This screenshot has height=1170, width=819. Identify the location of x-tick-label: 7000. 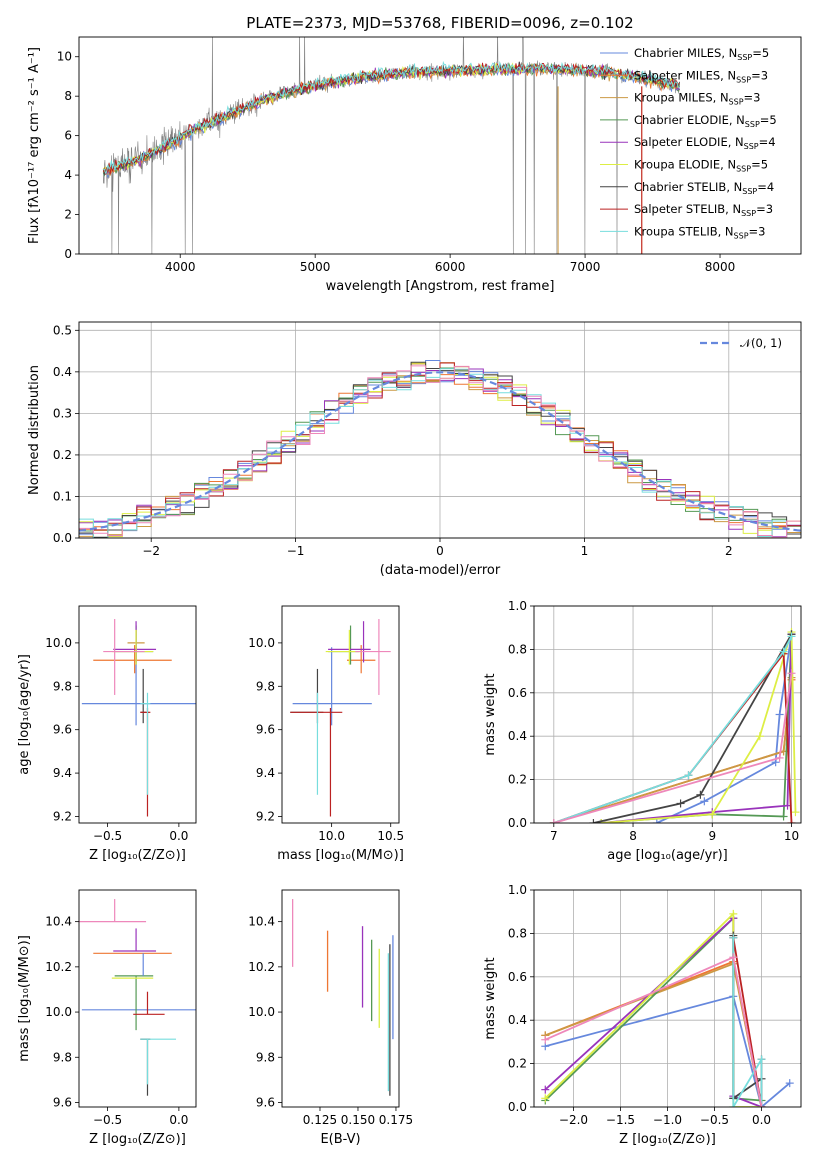
(585, 267).